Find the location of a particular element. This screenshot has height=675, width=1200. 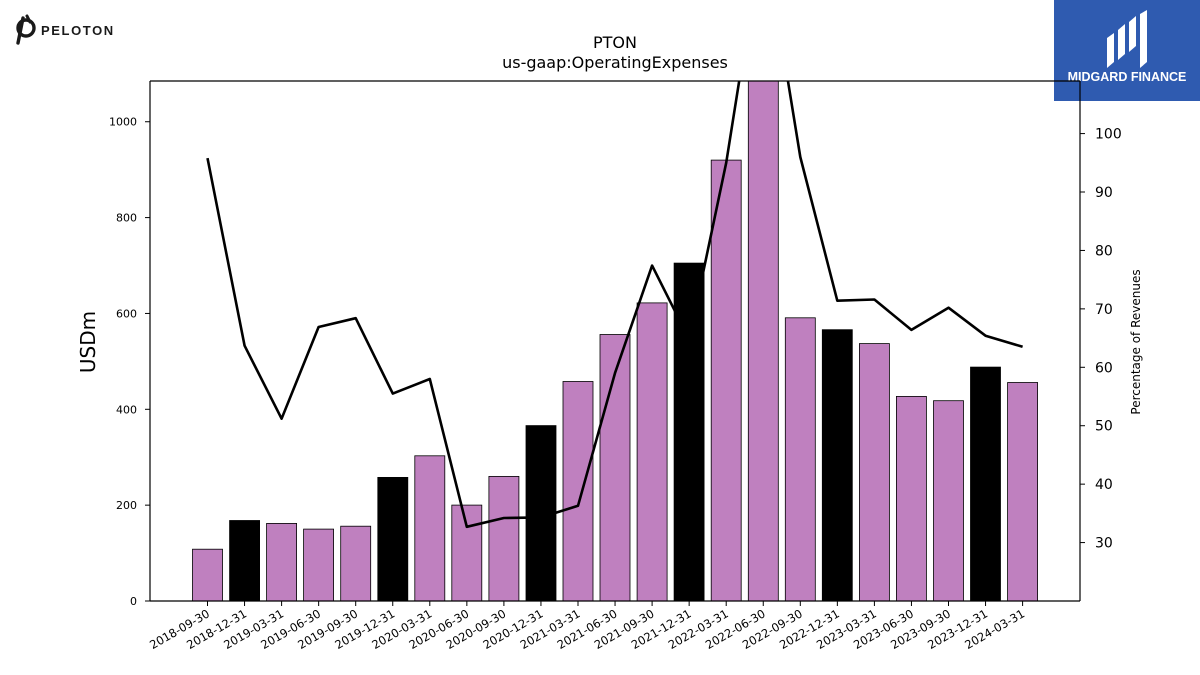

y-axis-label: USDm is located at coordinates (88, 342).